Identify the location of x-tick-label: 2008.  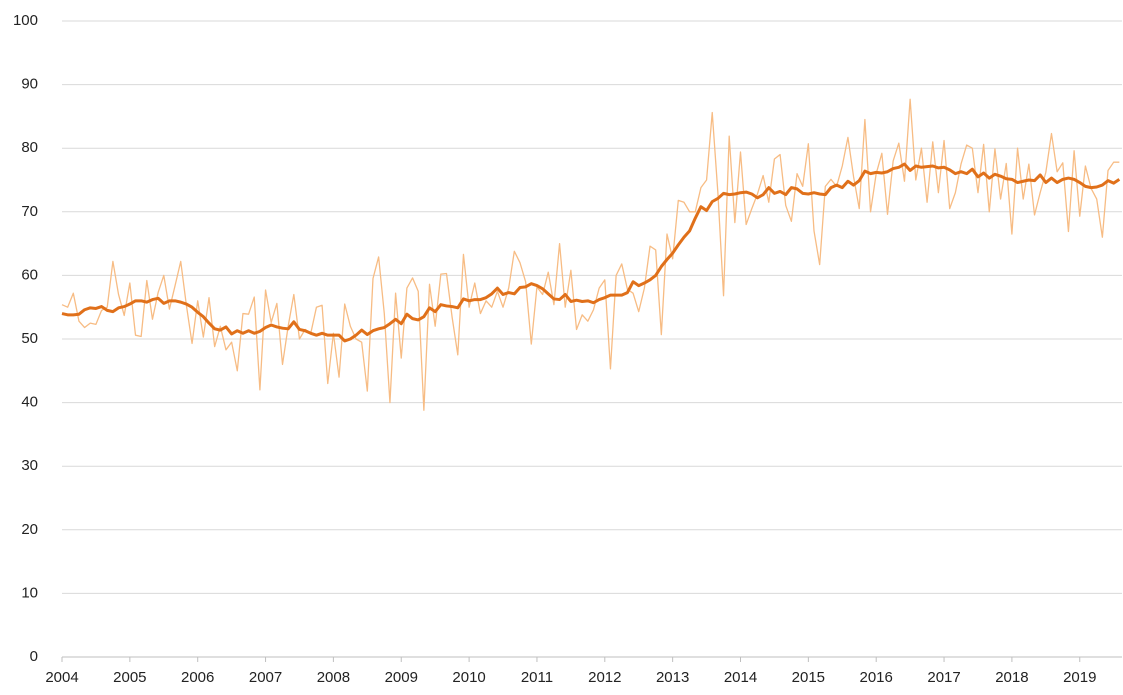
(333, 677).